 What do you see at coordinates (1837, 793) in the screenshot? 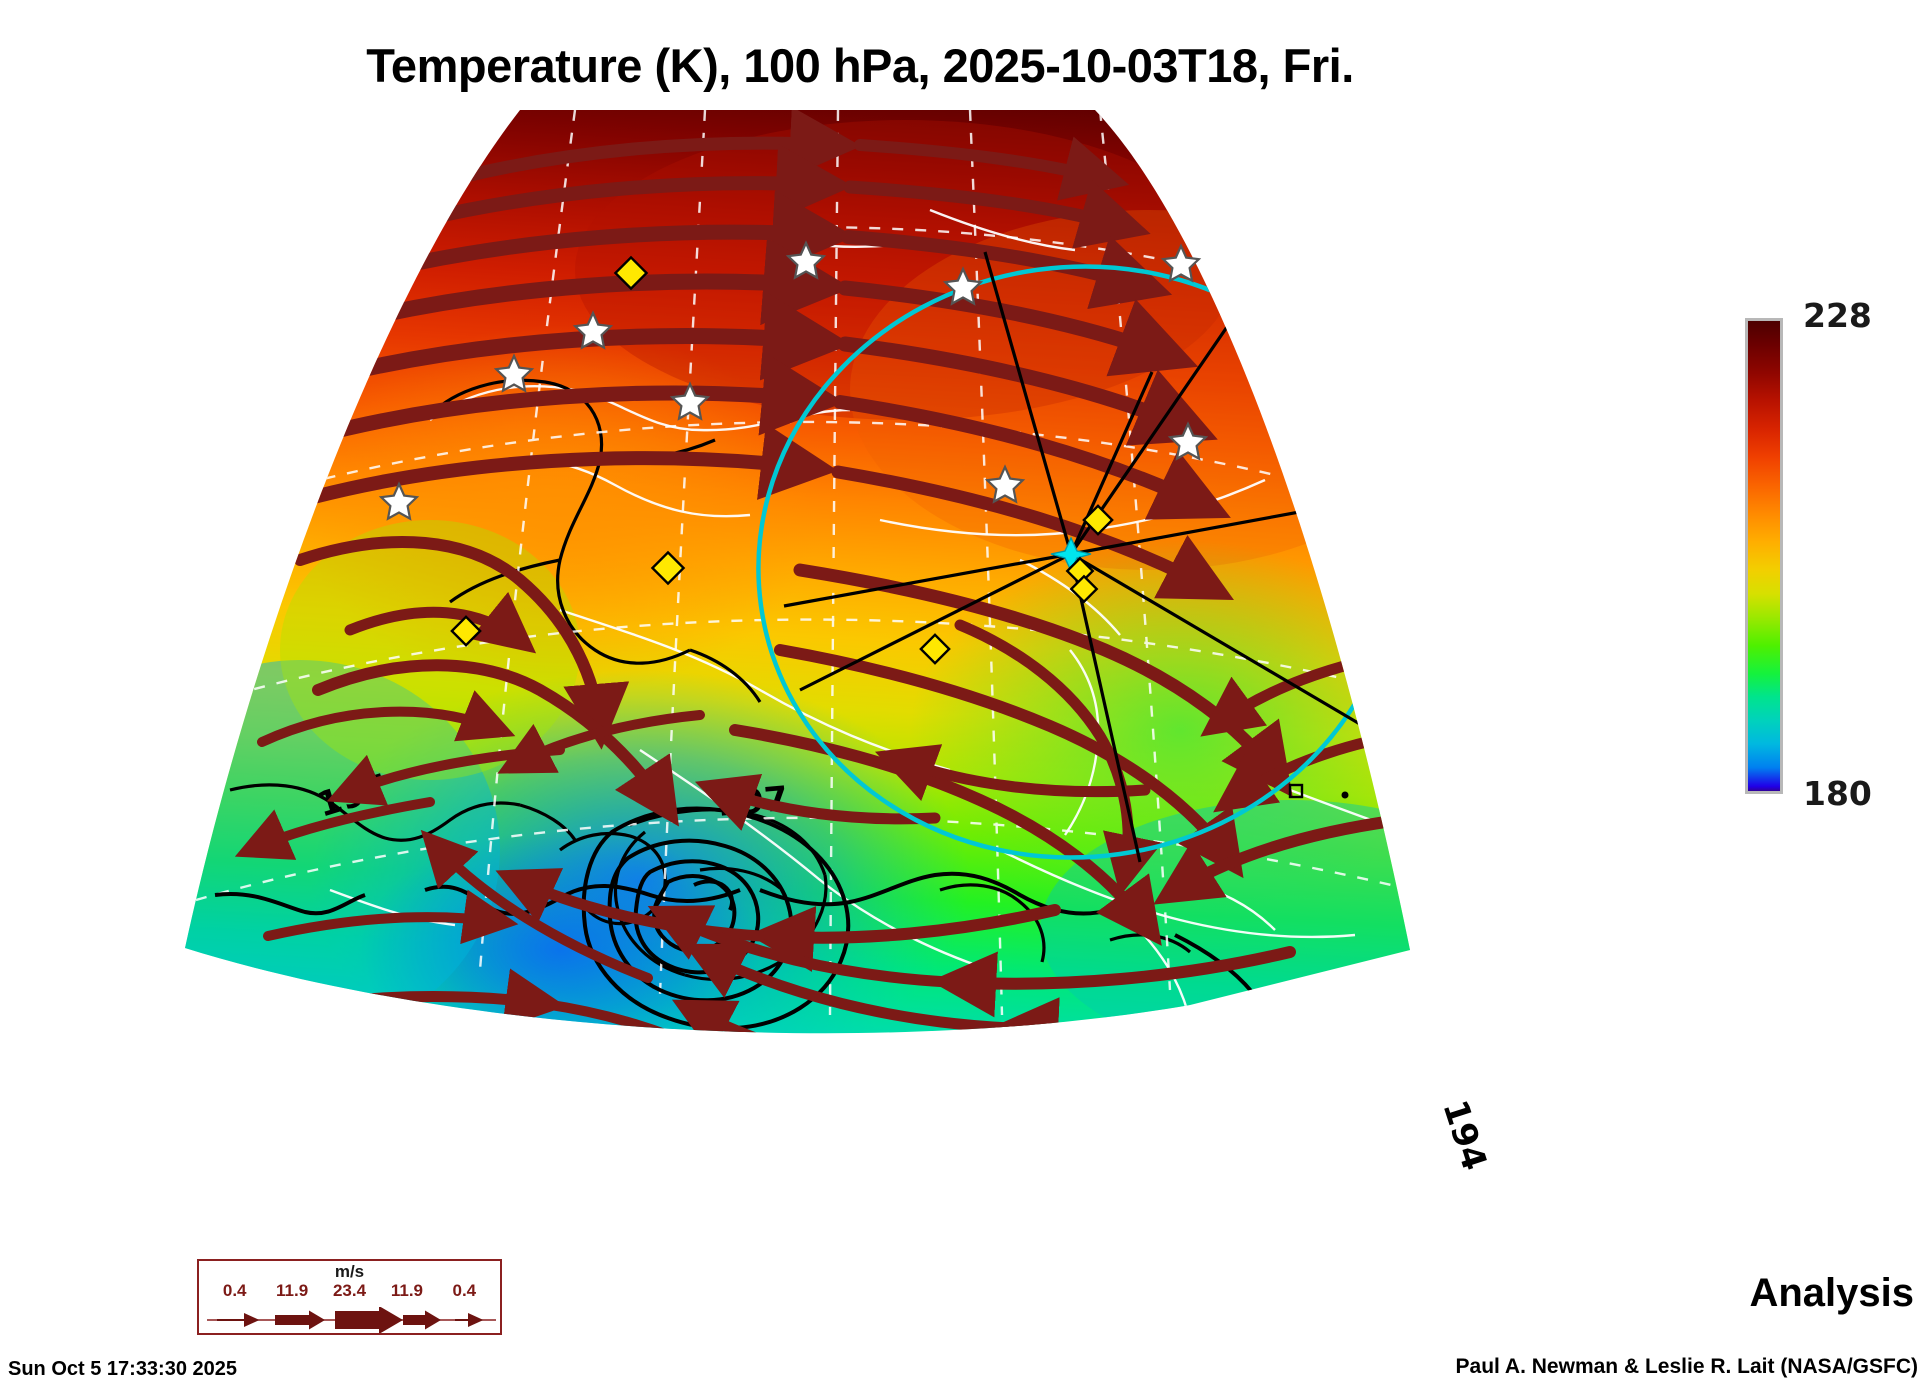
I see `colorbar-min-label: 180` at bounding box center [1837, 793].